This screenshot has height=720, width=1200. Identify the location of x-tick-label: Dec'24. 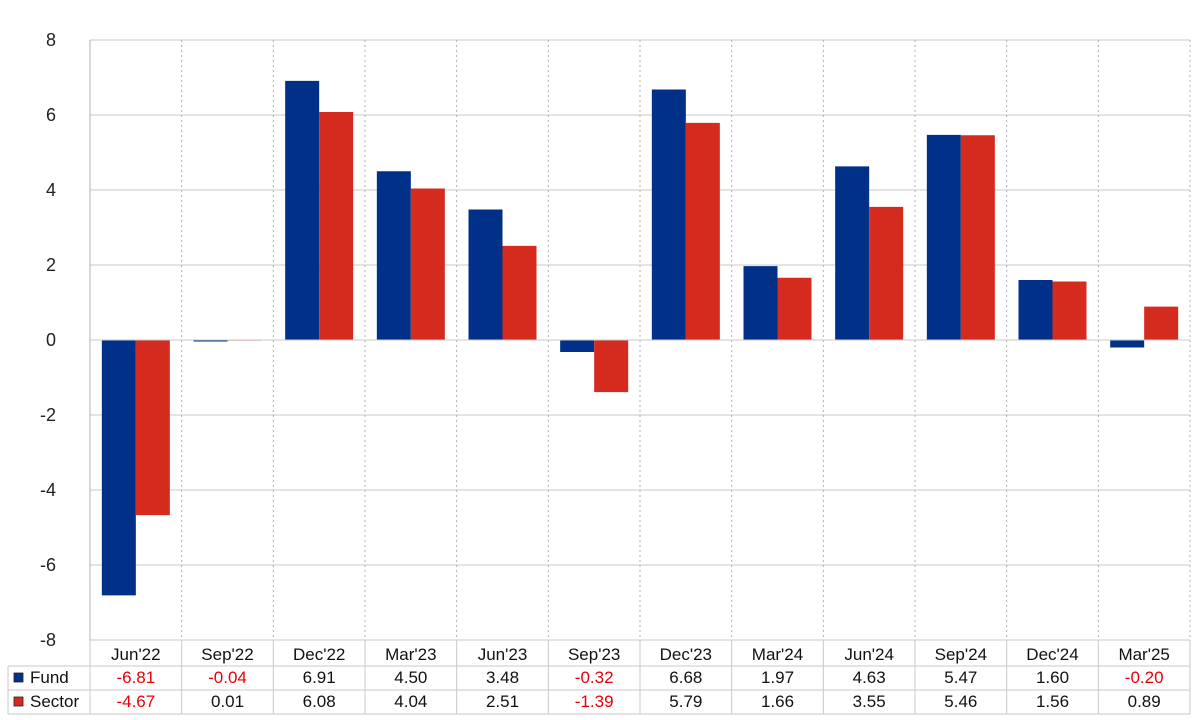
(1052, 654).